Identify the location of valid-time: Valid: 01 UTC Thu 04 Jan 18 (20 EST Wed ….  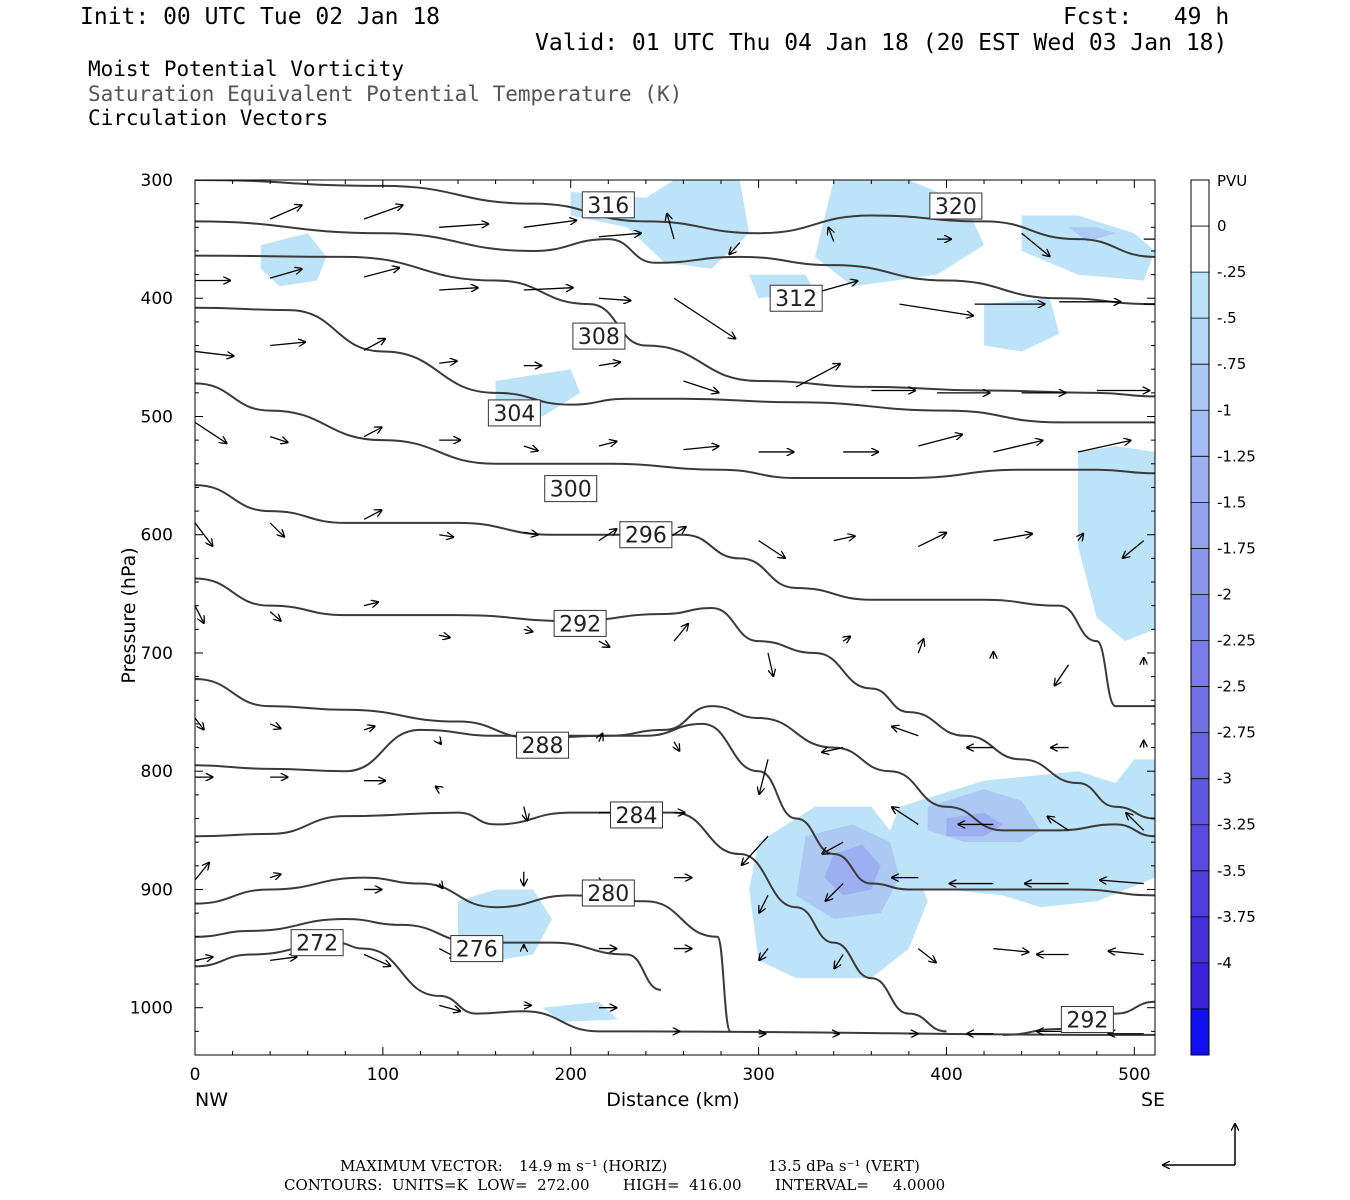
(881, 43).